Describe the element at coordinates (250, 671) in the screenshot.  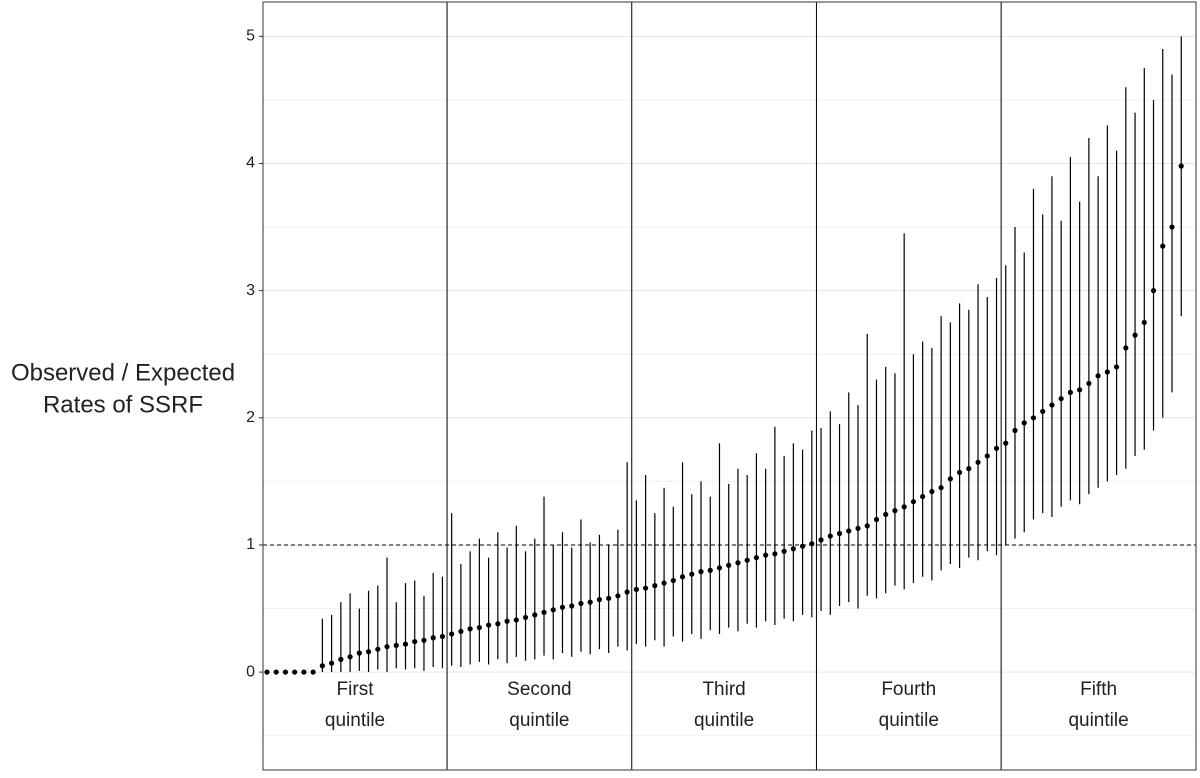
I see `y-tick-label: 0` at that location.